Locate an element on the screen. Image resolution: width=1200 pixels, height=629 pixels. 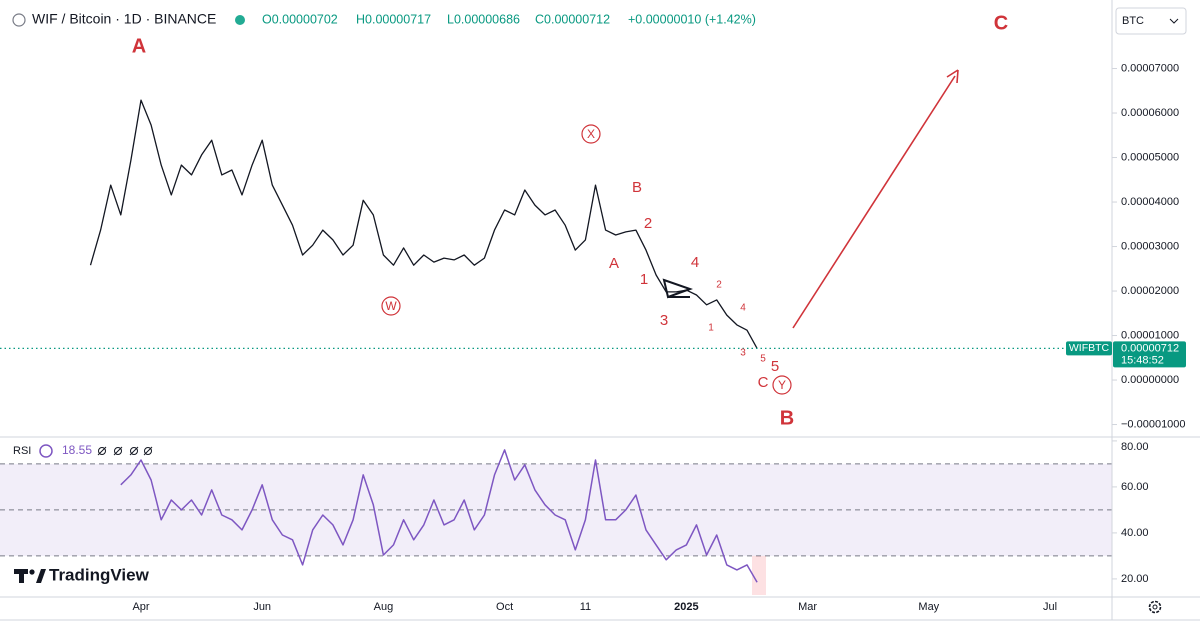
x-tick-label: Mar is located at coordinates (807, 607).